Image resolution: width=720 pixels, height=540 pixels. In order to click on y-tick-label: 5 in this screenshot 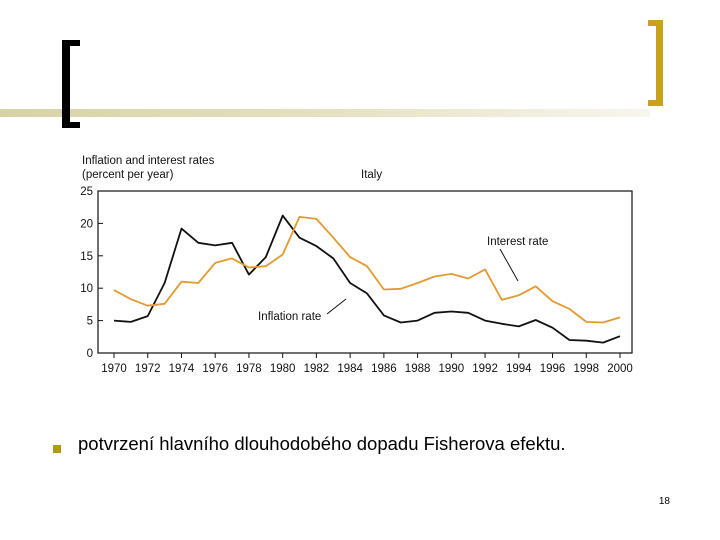, I will do `click(90, 322)`.